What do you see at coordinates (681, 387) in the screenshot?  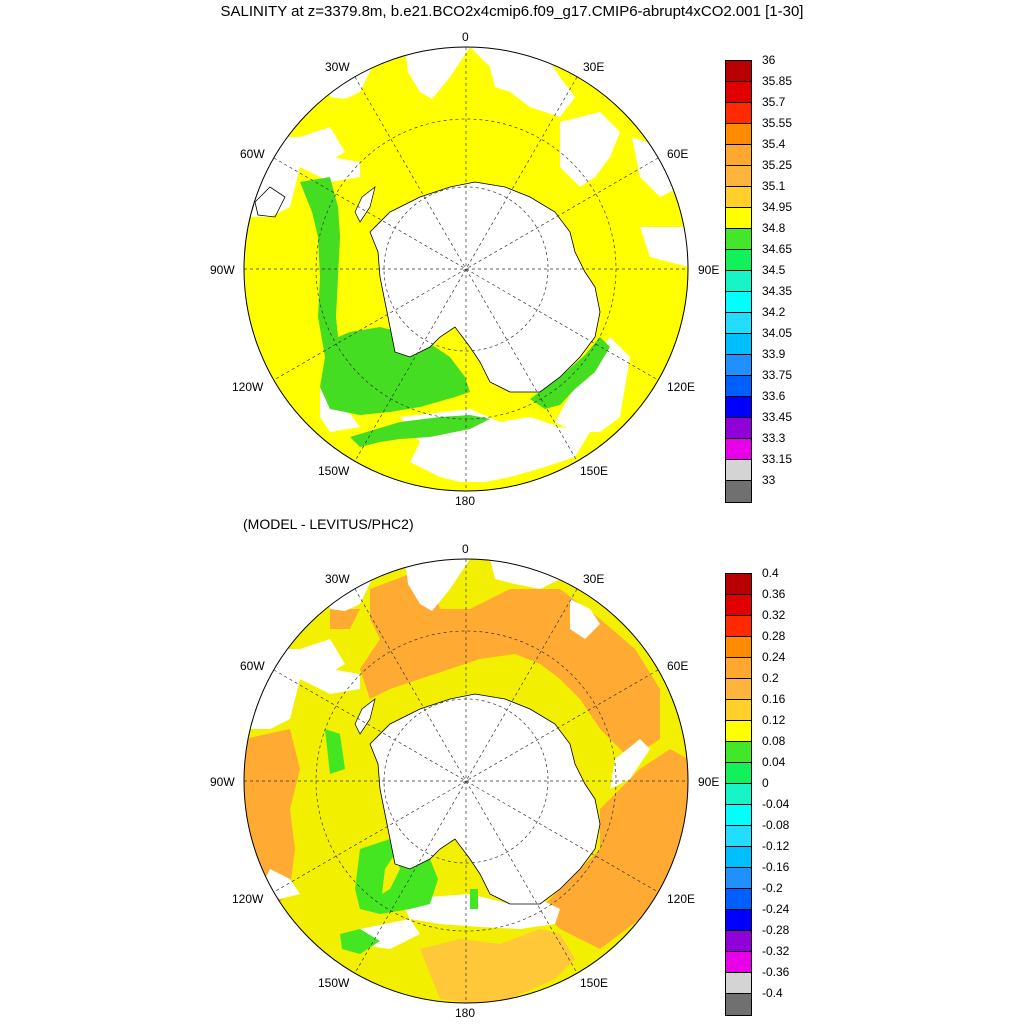 I see `salinity-lon-120e: 120E` at bounding box center [681, 387].